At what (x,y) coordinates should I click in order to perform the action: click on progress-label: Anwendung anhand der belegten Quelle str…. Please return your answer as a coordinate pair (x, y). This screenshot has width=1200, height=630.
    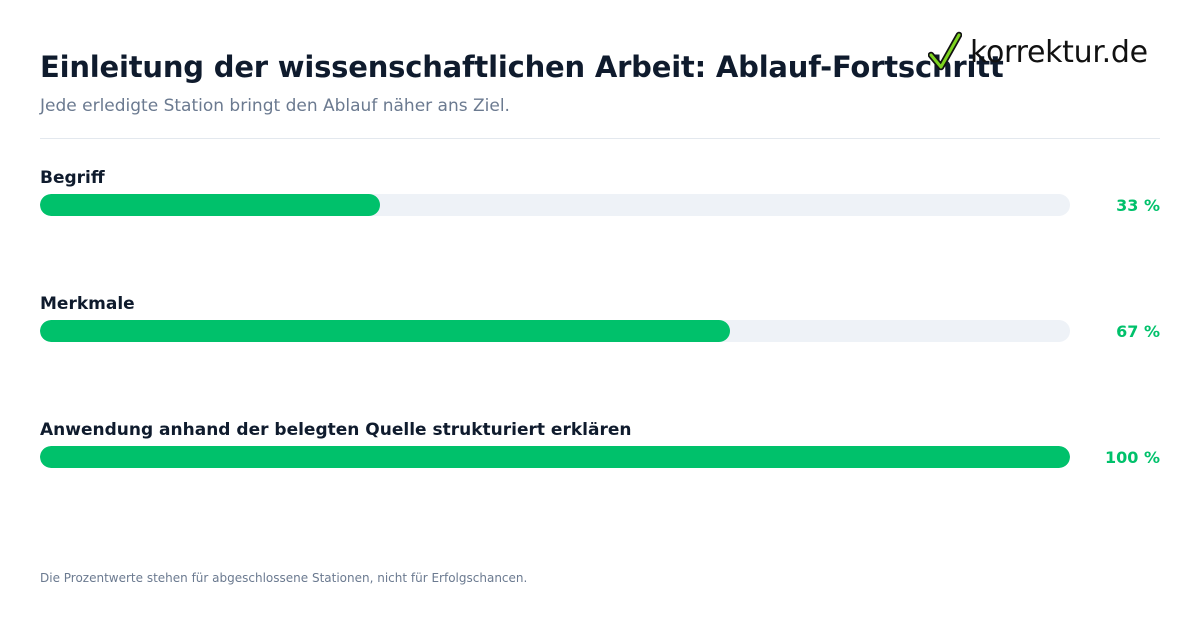
    Looking at the image, I should click on (336, 430).